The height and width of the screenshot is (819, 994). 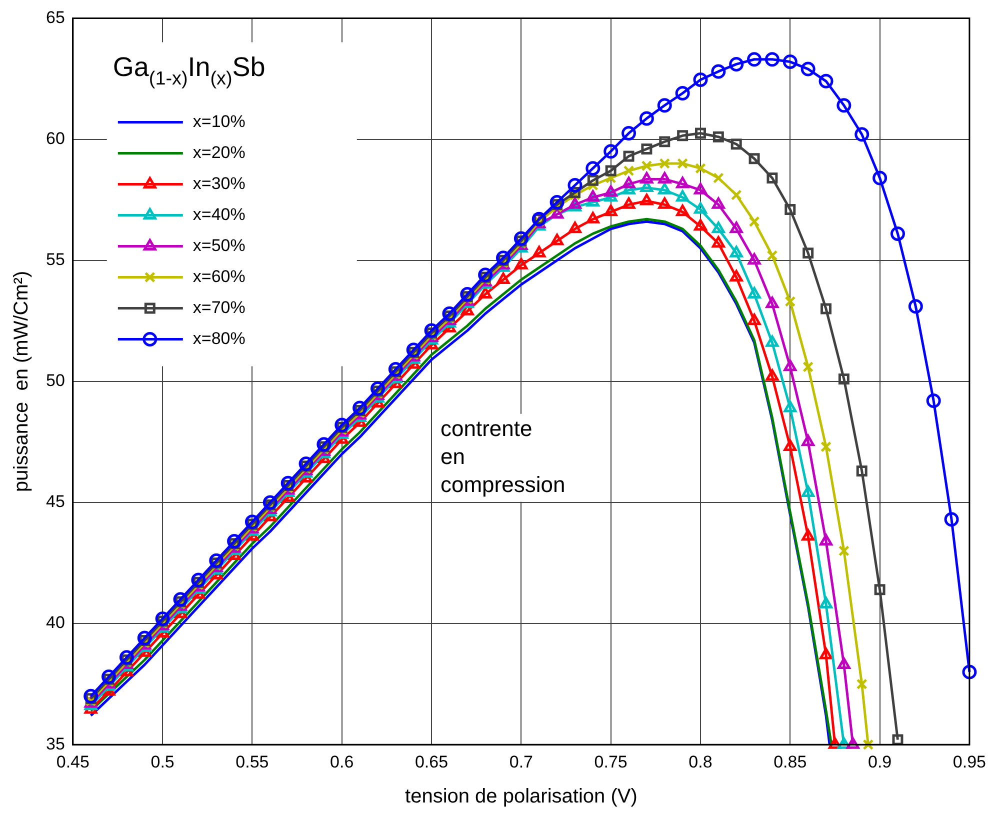 I want to click on legend-label: x=20%, so click(x=219, y=152).